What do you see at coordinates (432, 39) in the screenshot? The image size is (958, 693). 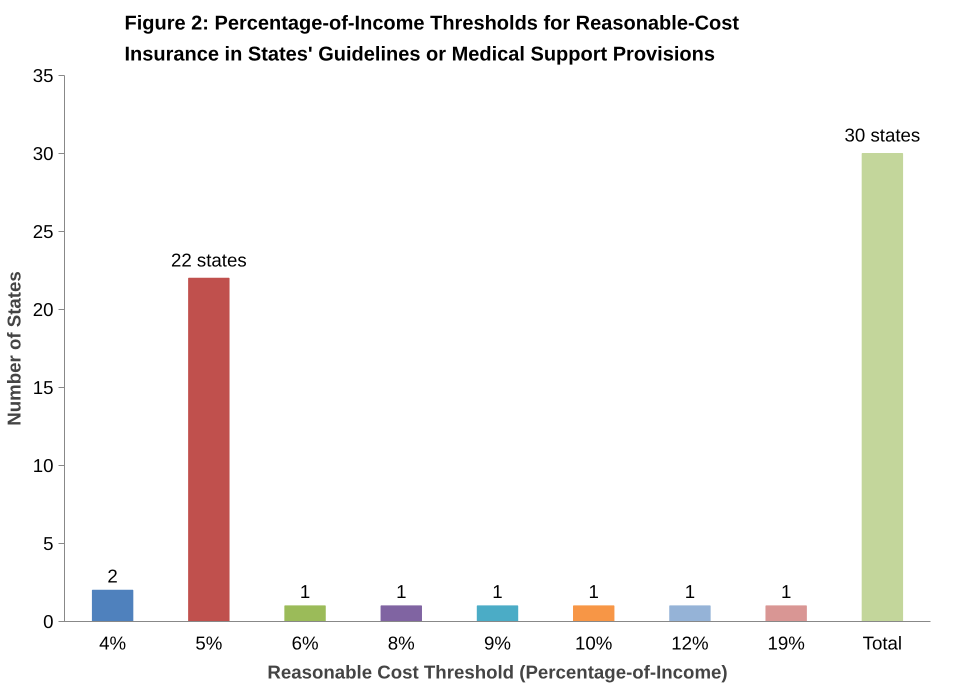 I see `chart-title: Figure 2: Percentage-of-Income Thresholds for Reasonable-Cost Insurance in States' Guidelines or Medical Support Provisions` at bounding box center [432, 39].